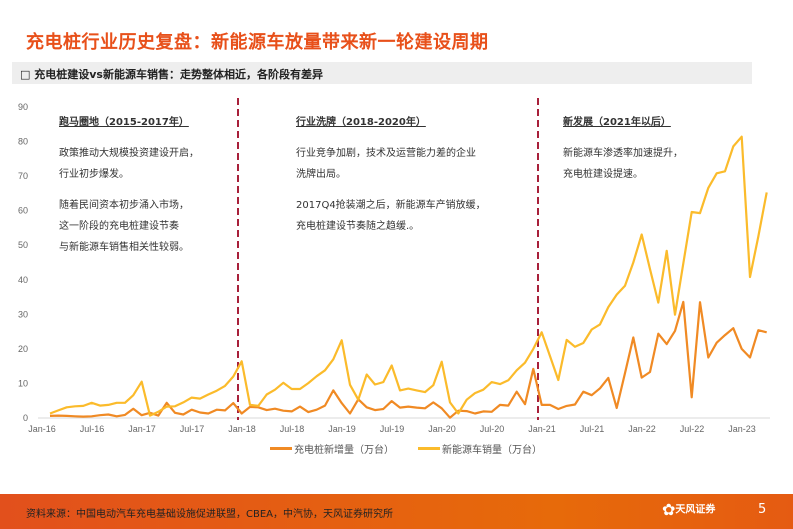 This screenshot has width=793, height=529. What do you see at coordinates (642, 429) in the screenshot?
I see `x-tick-label: Jan-22` at bounding box center [642, 429].